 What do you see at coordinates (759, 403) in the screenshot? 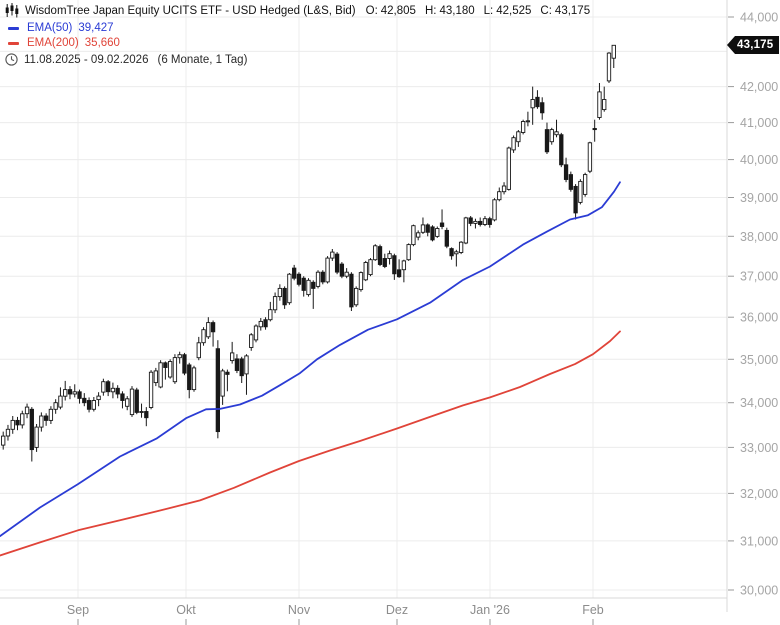
I see `svg-text: 34,000` at bounding box center [759, 403].